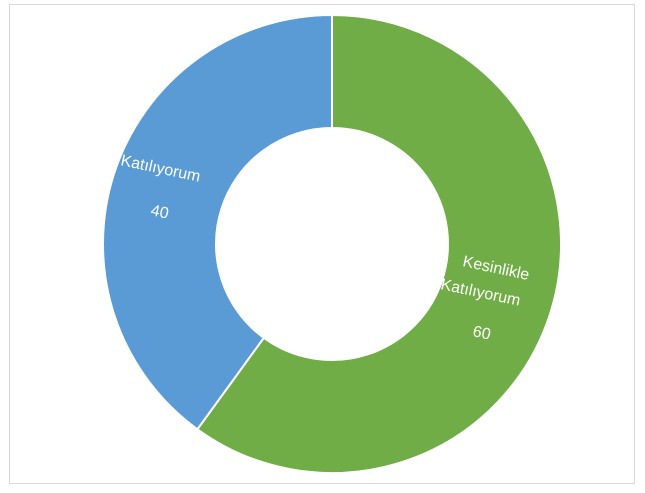 The width and height of the screenshot is (645, 493). What do you see at coordinates (159, 212) in the screenshot?
I see `data-label-katiliyorum-value: 40` at bounding box center [159, 212].